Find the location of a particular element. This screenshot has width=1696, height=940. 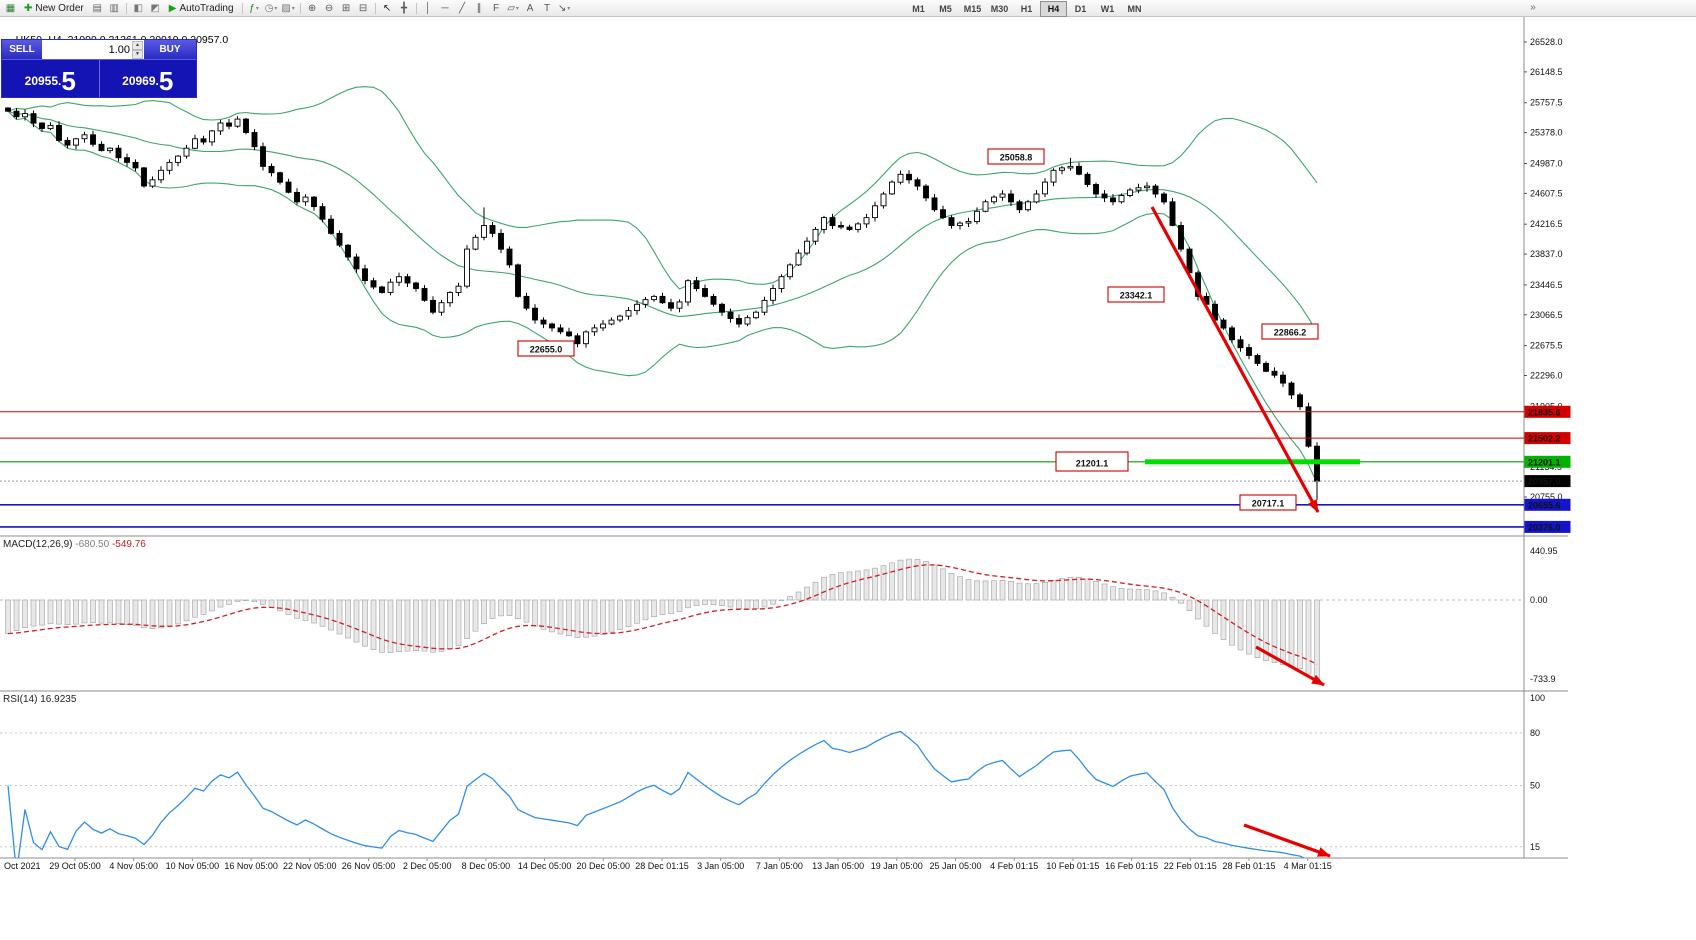

time-axis-label: 22 Feb 01:15 is located at coordinates (1190, 866).